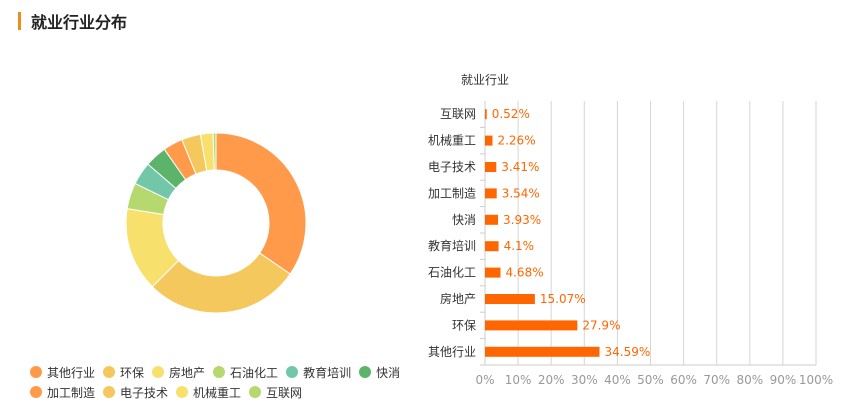  I want to click on x-tick-label: 80%, so click(749, 380).